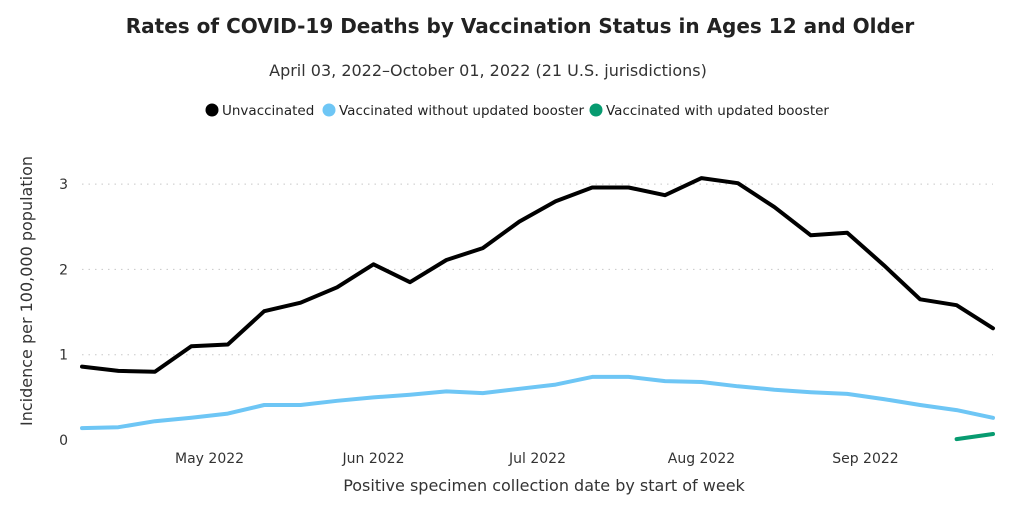 This screenshot has width=1024, height=513. I want to click on x-tick-label: Jul 2022, so click(537, 459).